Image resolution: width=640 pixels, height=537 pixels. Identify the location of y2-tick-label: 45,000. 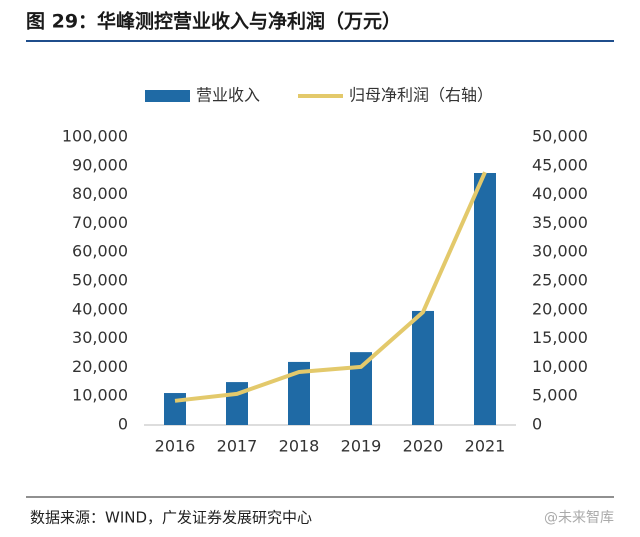
(560, 164).